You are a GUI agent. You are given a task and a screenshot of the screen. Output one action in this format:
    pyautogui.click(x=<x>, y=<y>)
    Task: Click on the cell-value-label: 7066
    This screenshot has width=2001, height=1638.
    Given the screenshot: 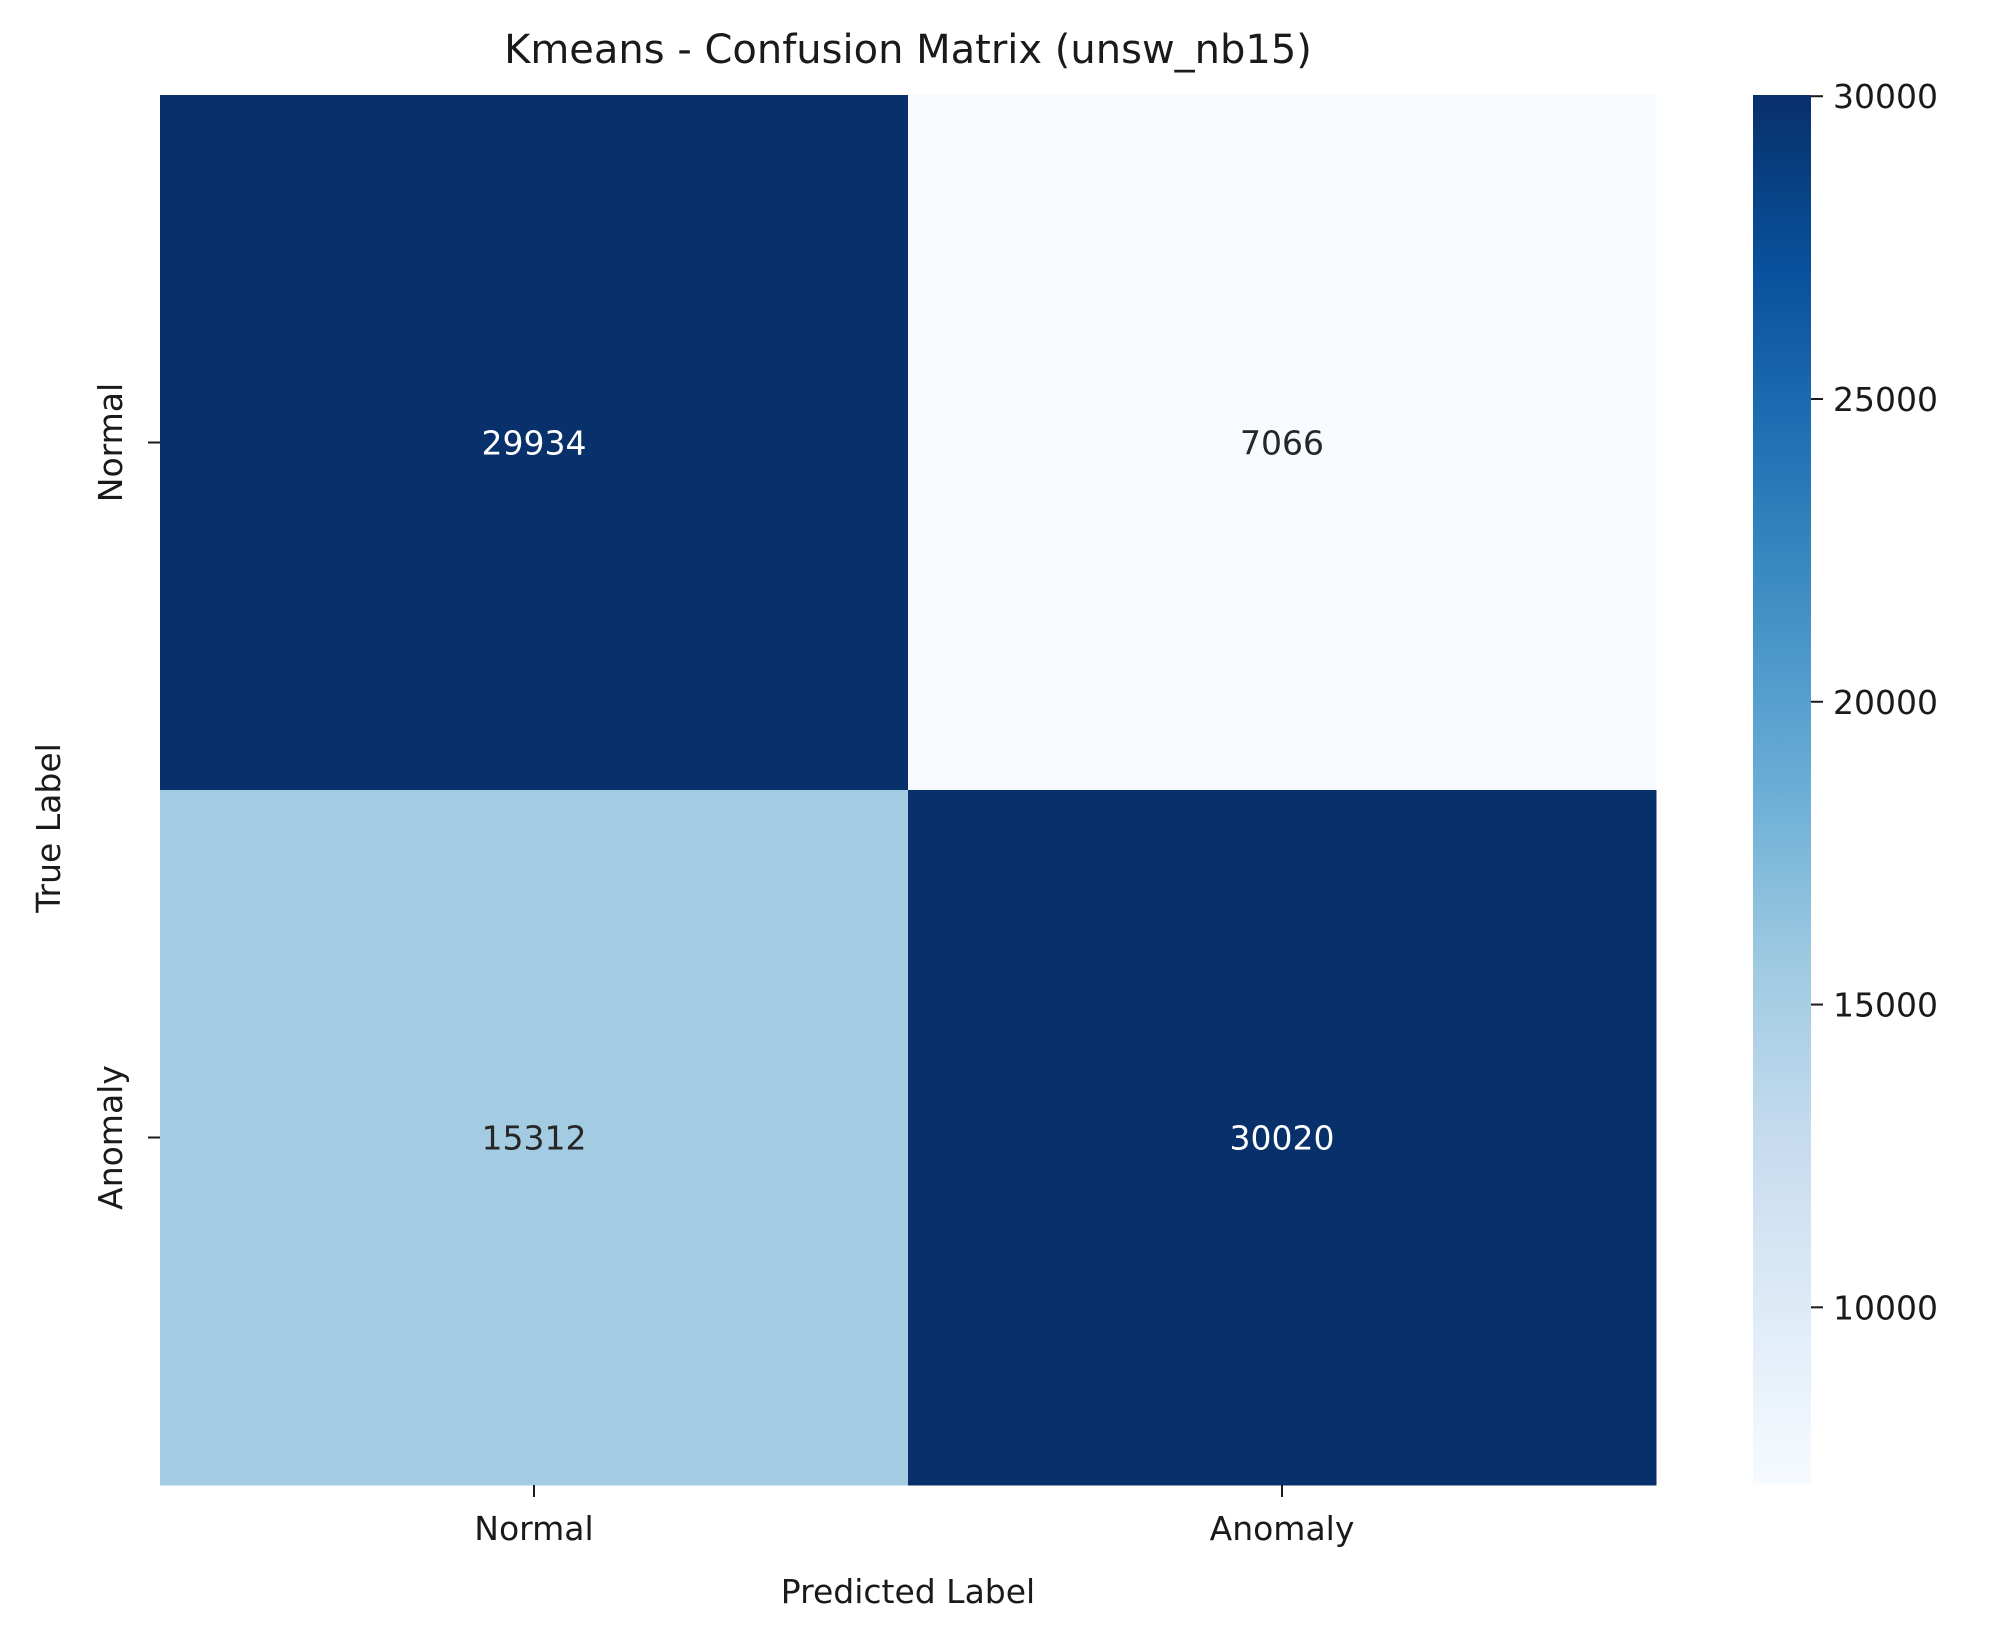 What is the action you would take?
    pyautogui.click(x=1282, y=443)
    